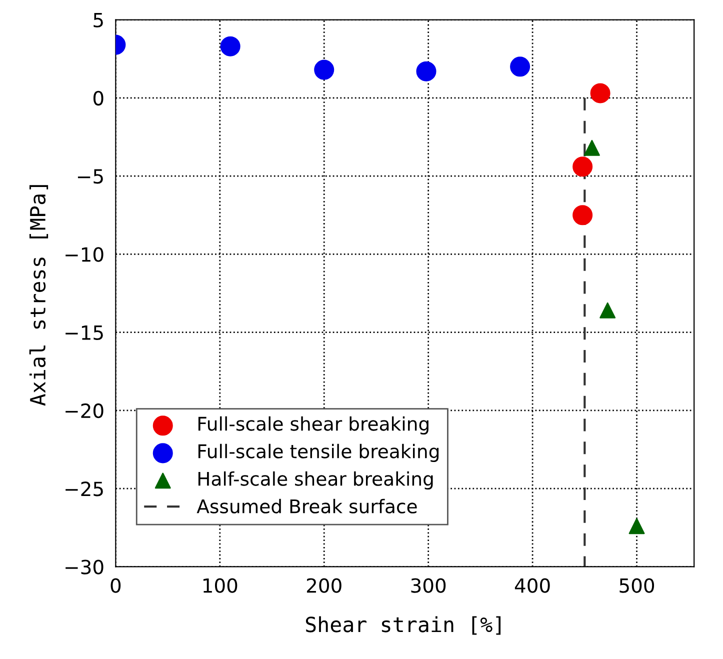  What do you see at coordinates (637, 585) in the screenshot?
I see `x-tick-label: 500` at bounding box center [637, 585].